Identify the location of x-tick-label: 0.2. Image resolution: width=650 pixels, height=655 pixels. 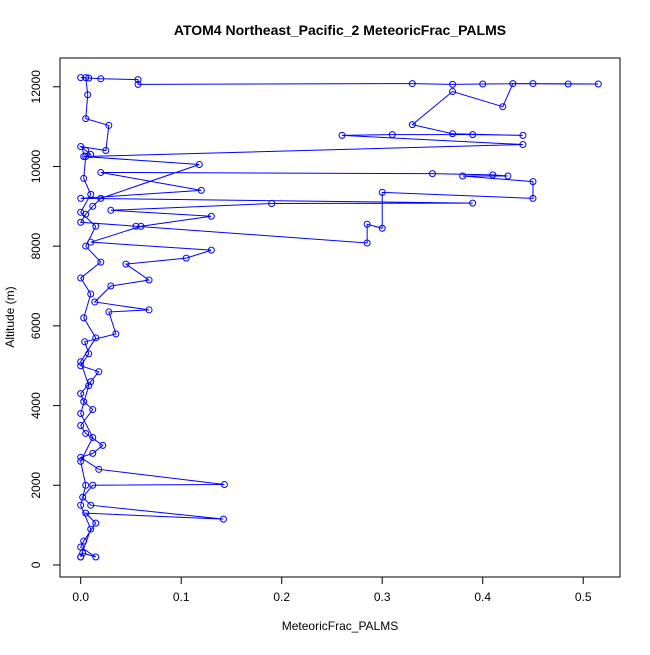
(281, 597).